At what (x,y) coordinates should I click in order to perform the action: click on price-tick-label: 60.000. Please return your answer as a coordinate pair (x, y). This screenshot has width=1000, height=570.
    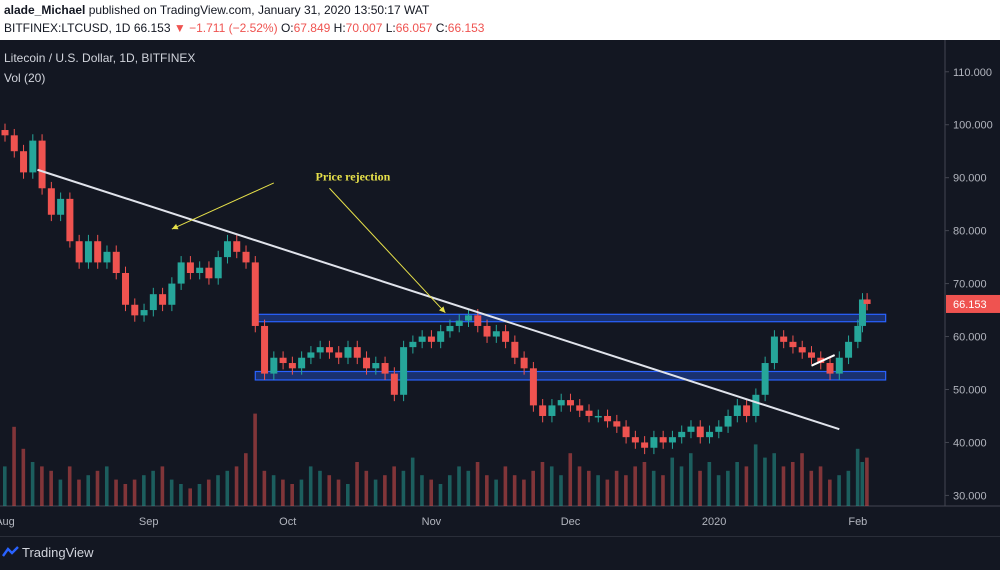
    Looking at the image, I should click on (970, 338).